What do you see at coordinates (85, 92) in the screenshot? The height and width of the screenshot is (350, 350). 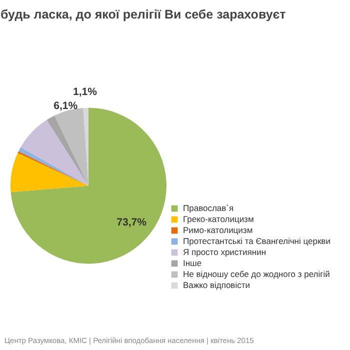 I see `data-label: 1,1%` at bounding box center [85, 92].